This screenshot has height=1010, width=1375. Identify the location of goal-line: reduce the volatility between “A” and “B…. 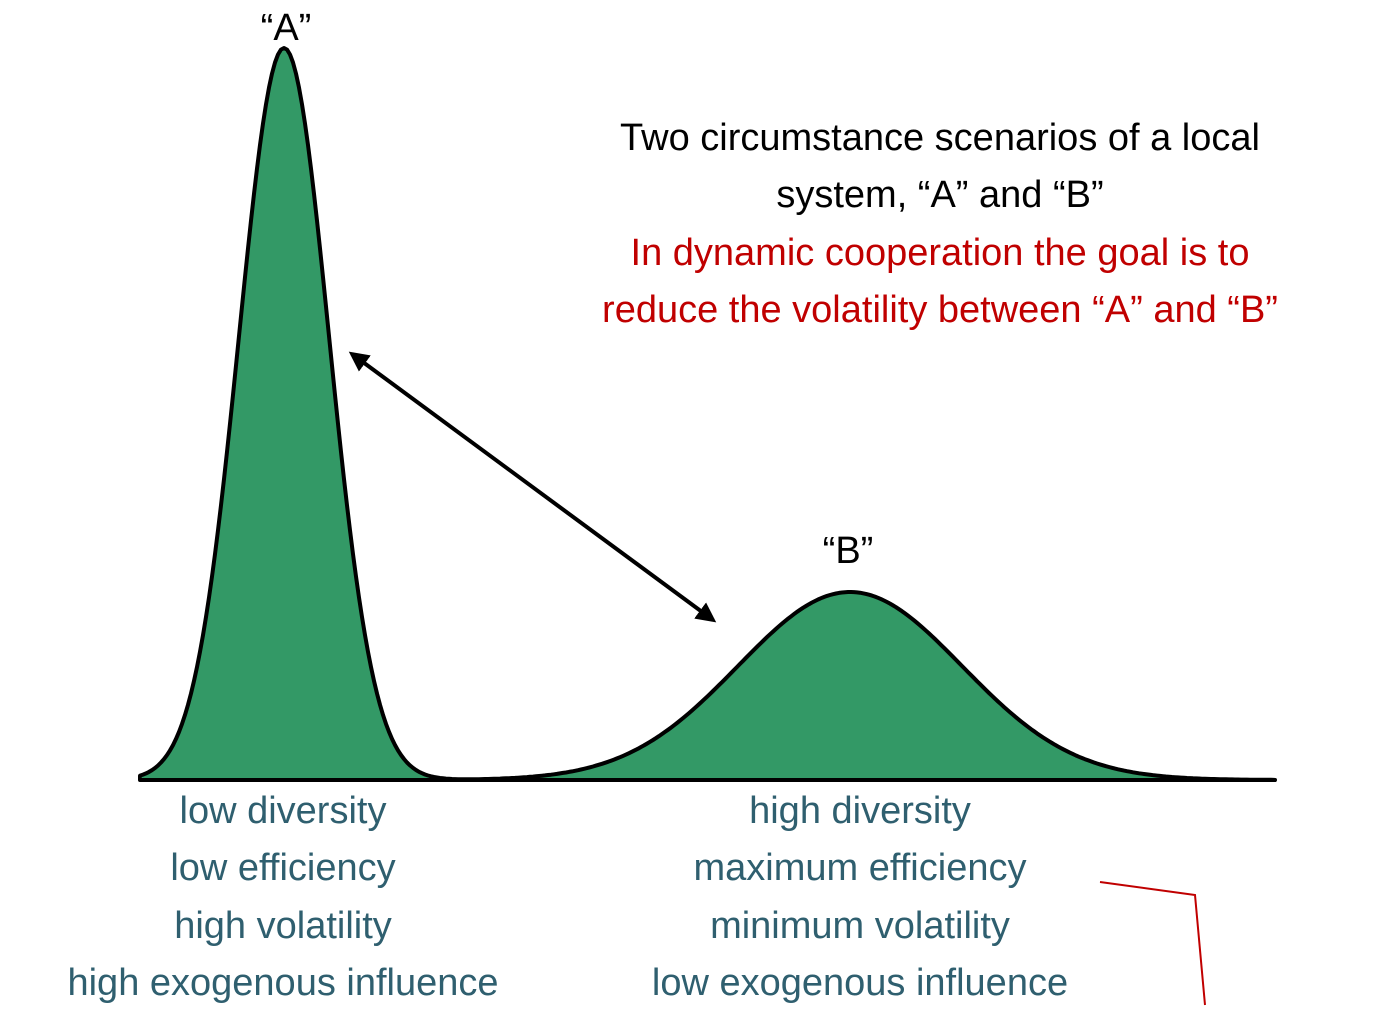
(940, 310).